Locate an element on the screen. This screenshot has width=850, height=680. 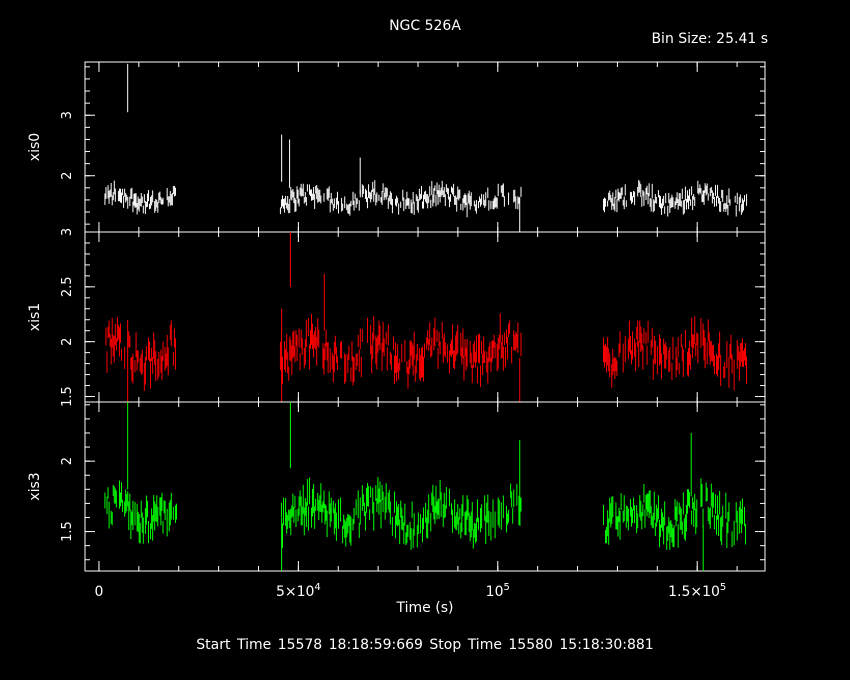
panel-ylabel-xis3: xis3 is located at coordinates (35, 486).